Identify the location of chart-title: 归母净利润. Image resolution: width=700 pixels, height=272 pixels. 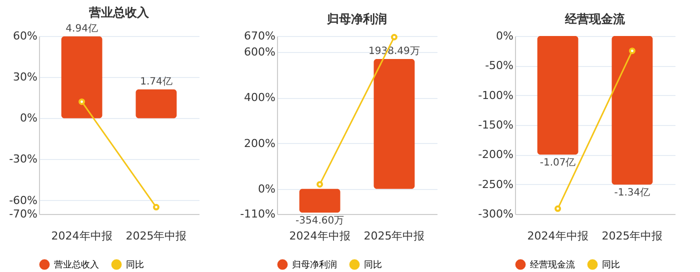
(356, 19).